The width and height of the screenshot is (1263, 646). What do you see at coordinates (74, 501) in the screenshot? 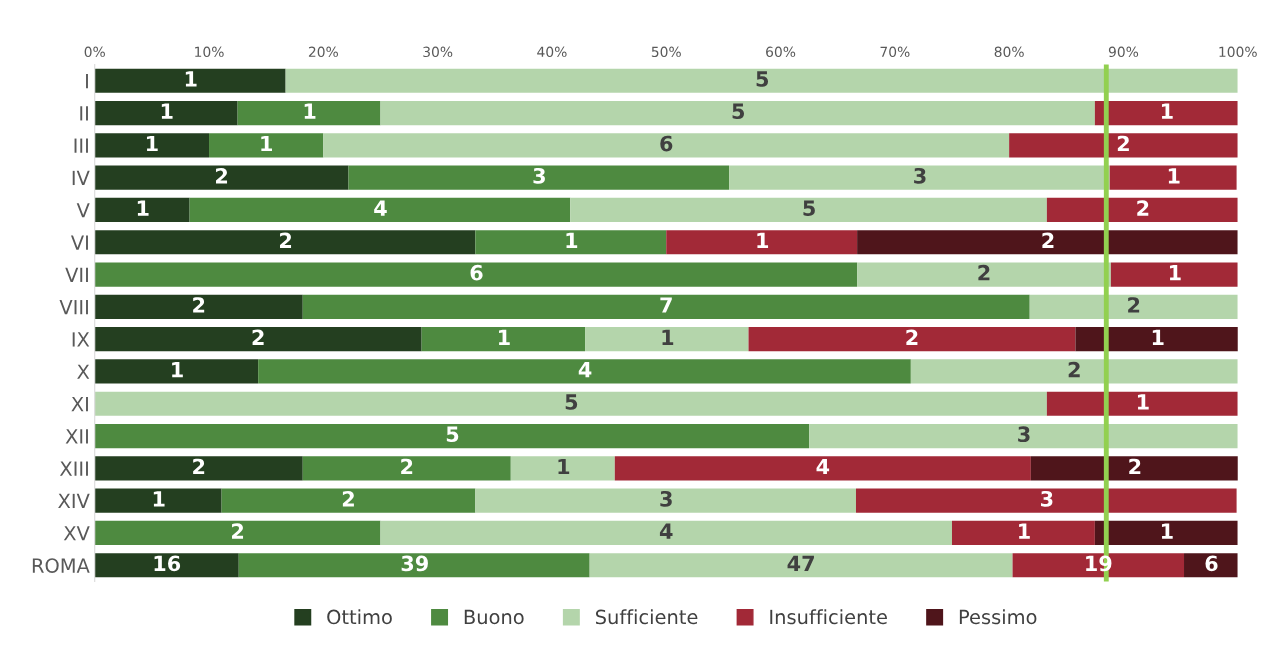
I see `y-tick-label: XIV` at bounding box center [74, 501].